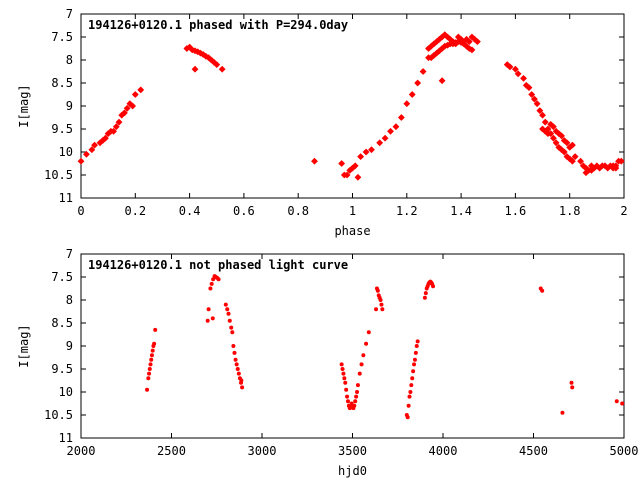 Image resolution: width=640 pixels, height=480 pixels. Describe the element at coordinates (262, 451) in the screenshot. I see `x-tick-label: 3000` at that location.